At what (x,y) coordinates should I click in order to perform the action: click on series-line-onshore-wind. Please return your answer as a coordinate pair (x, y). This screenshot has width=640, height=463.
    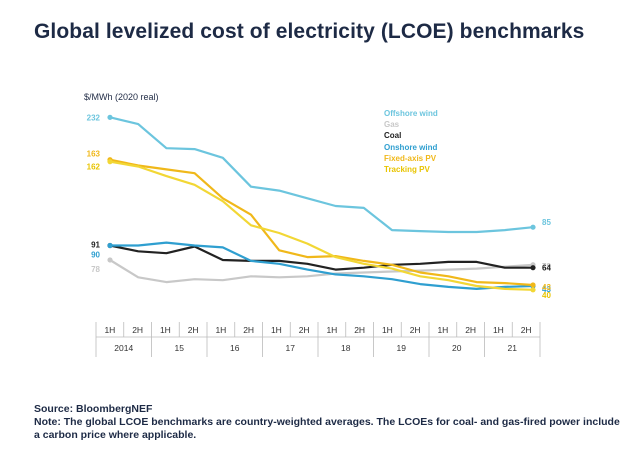
    Looking at the image, I should click on (322, 265).